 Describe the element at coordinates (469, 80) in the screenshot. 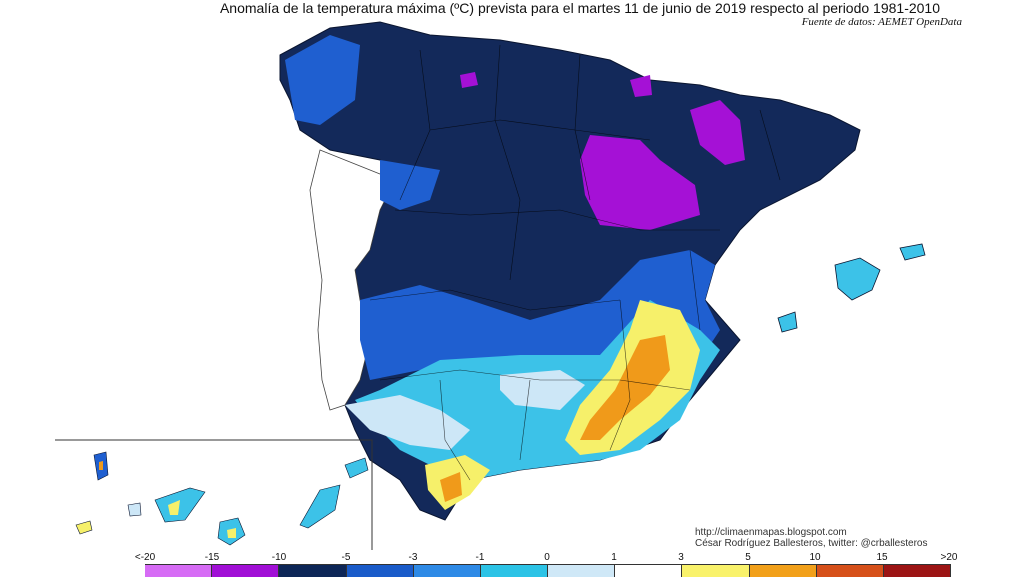

I see `purple-patch-north` at that location.